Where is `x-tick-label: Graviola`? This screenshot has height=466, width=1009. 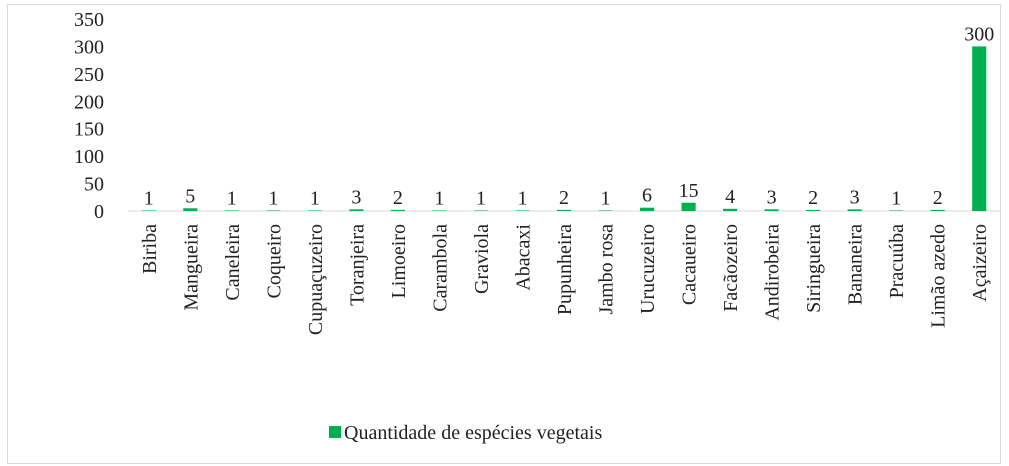
x-tick-label: Graviola is located at coordinates (482, 259).